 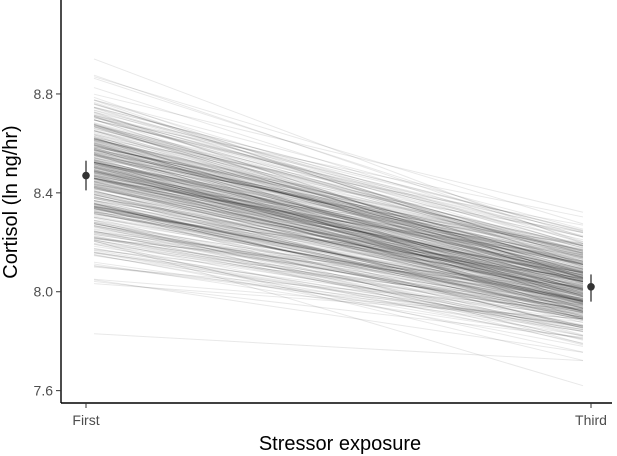 What do you see at coordinates (44, 292) in the screenshot?
I see `y-tick-label: 8.0` at bounding box center [44, 292].